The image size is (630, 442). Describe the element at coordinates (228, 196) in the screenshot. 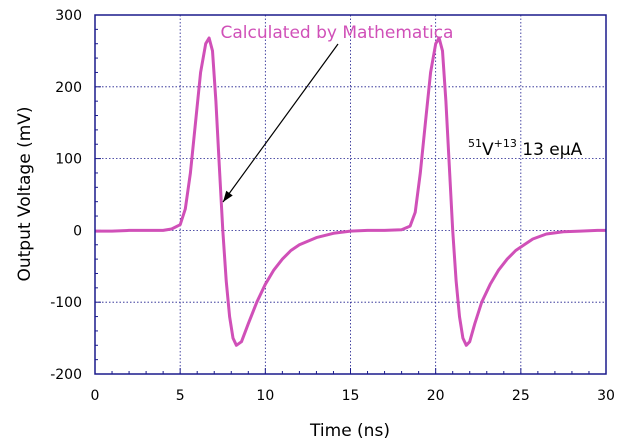

I see `annotation-arrowhead` at that location.